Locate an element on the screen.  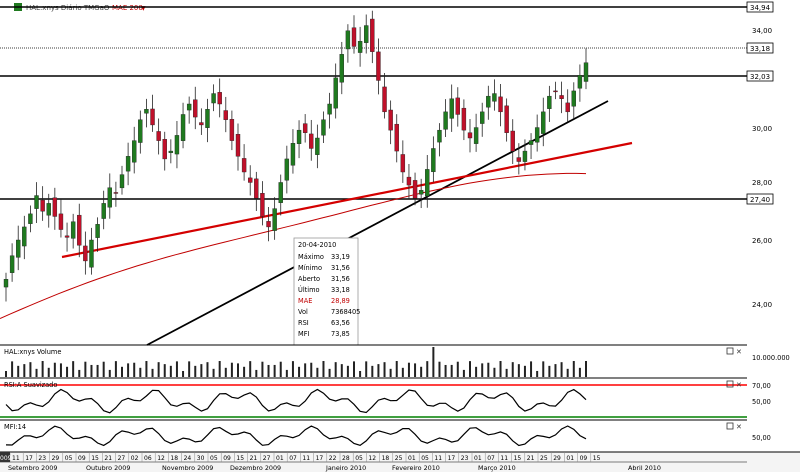
mfi-minimize-icon is located at coordinates (730, 426).